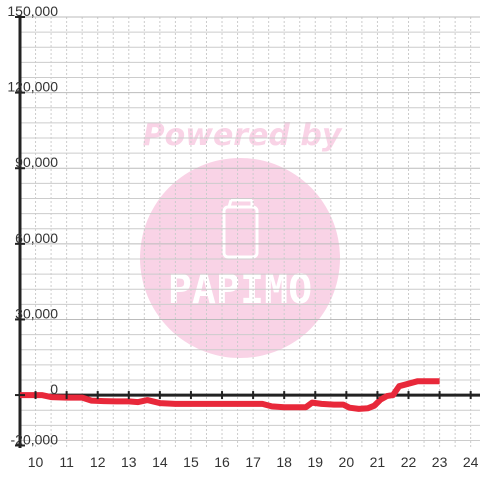  What do you see at coordinates (36, 313) in the screenshot?
I see `y-tick-label: 30,000` at bounding box center [36, 313].